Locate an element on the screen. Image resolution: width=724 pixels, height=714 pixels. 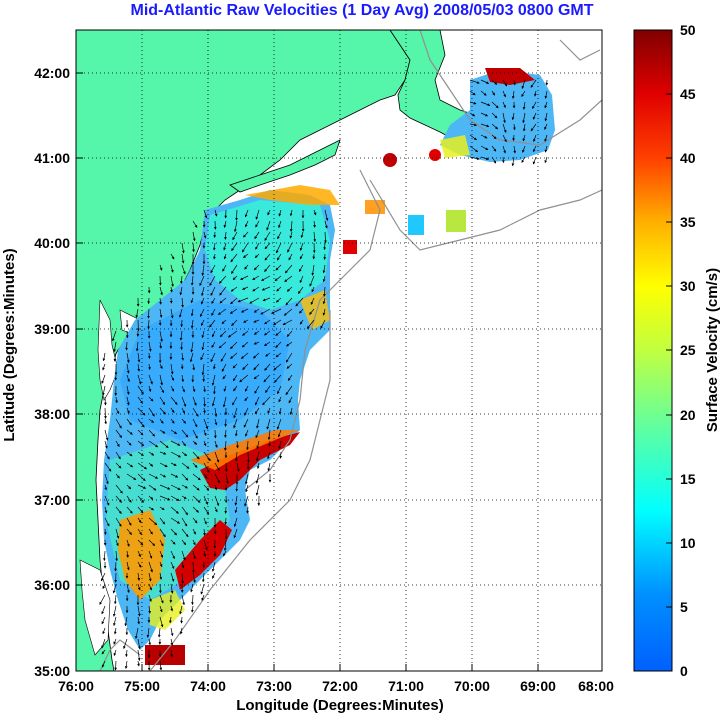
colorbar-ticks is located at coordinates (669, 350).